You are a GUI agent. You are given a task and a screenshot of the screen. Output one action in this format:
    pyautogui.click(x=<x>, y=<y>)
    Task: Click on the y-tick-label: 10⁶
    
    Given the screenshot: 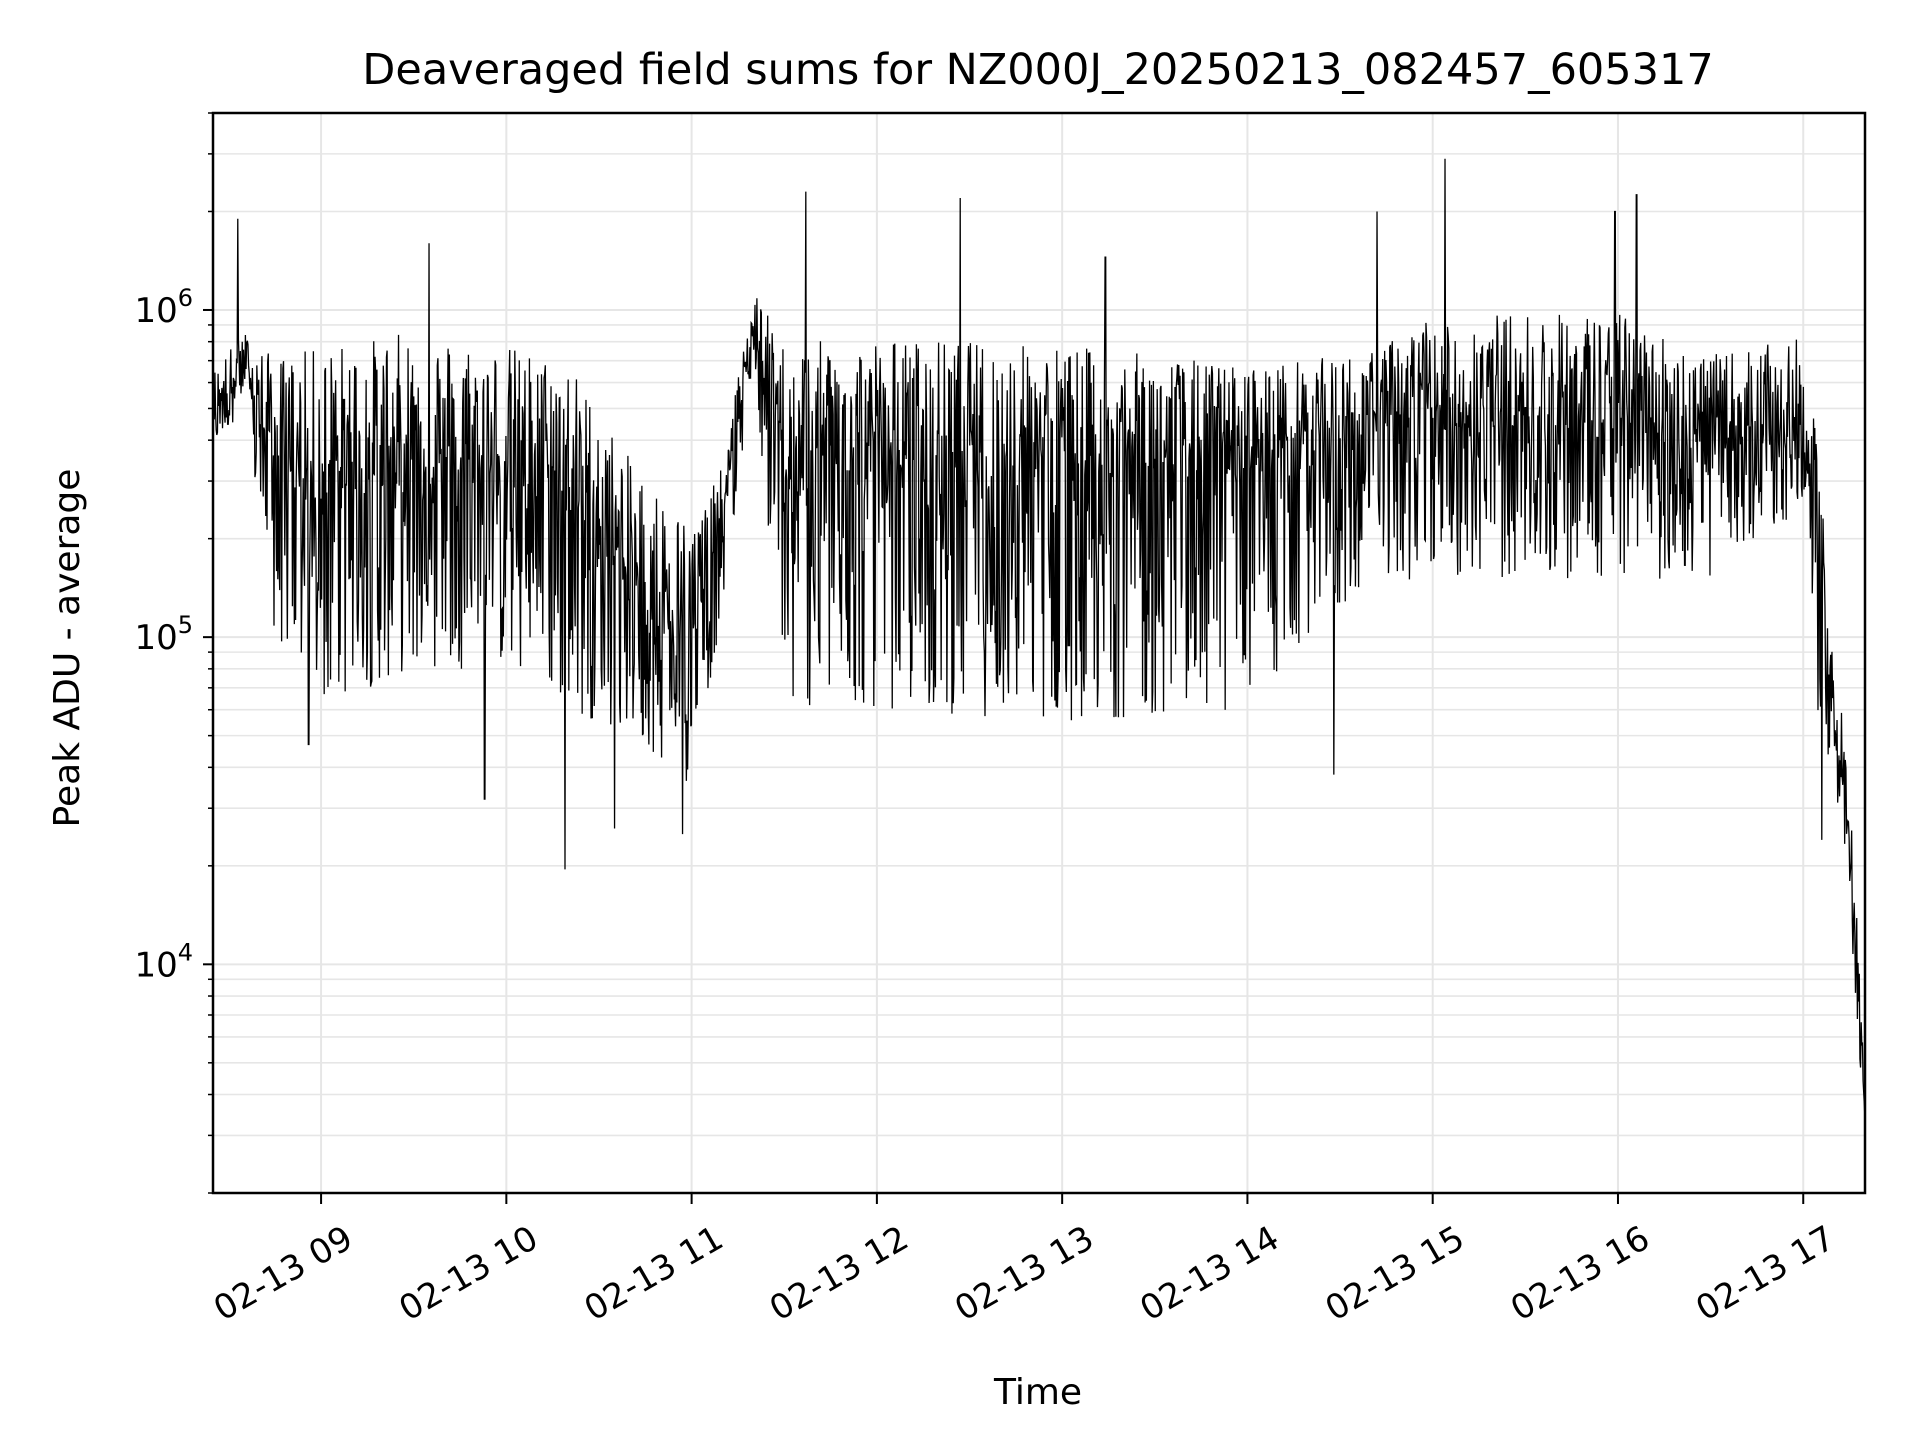 What is the action you would take?
    pyautogui.click(x=163, y=307)
    